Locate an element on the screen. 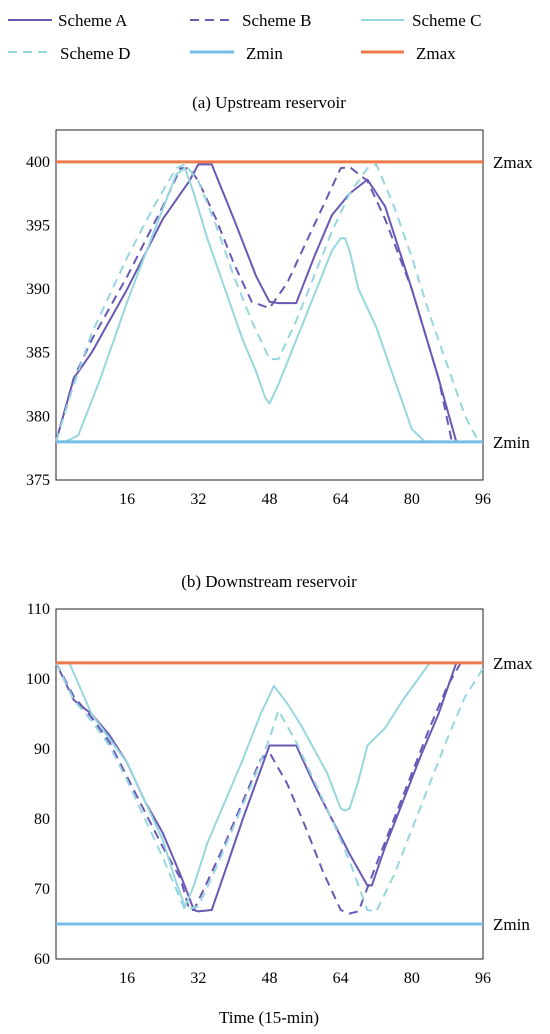 The height and width of the screenshot is (1034, 550). legend-label-zmin: Zmin is located at coordinates (264, 53).